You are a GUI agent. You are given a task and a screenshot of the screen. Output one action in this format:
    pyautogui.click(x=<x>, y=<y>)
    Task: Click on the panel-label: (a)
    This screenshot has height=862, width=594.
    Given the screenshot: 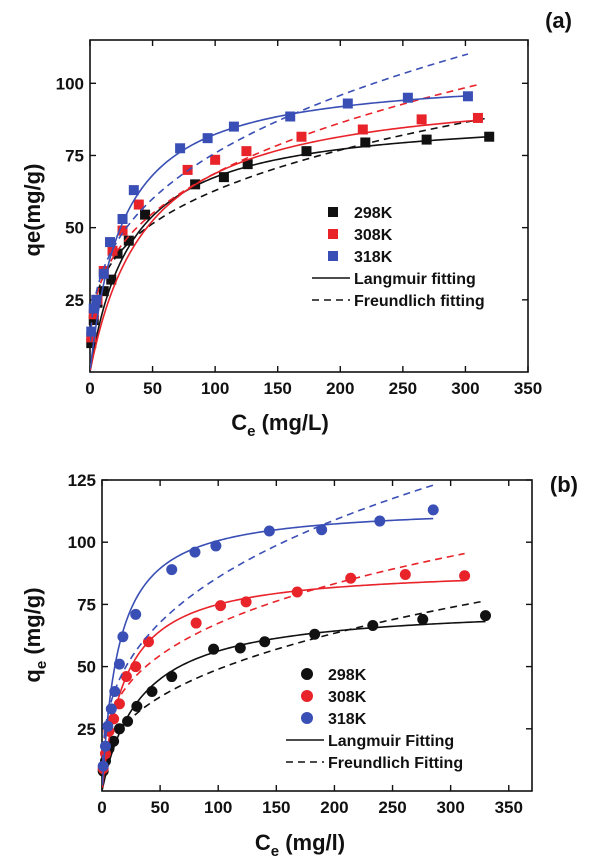 What is the action you would take?
    pyautogui.click(x=558, y=20)
    